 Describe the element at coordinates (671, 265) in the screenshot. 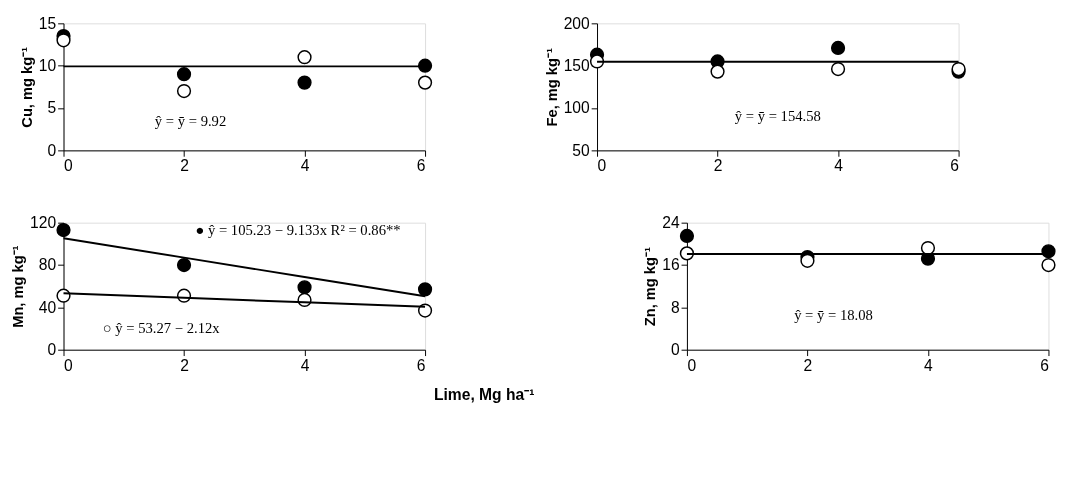

I see `y-tick-label: 16` at that location.